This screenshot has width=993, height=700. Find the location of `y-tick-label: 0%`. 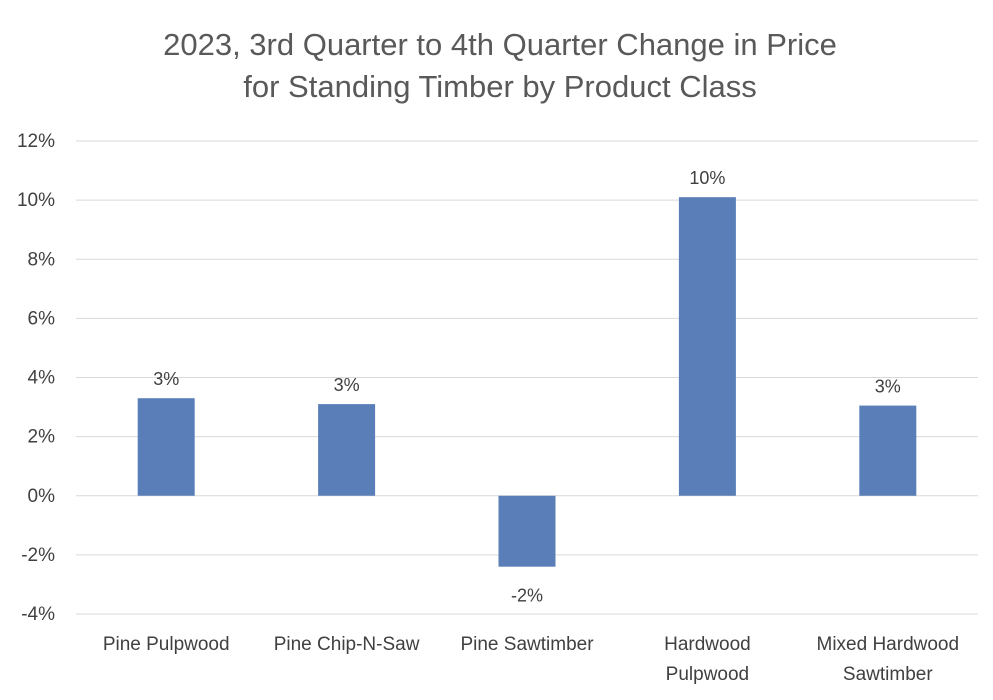

y-tick-label: 0% is located at coordinates (42, 496).